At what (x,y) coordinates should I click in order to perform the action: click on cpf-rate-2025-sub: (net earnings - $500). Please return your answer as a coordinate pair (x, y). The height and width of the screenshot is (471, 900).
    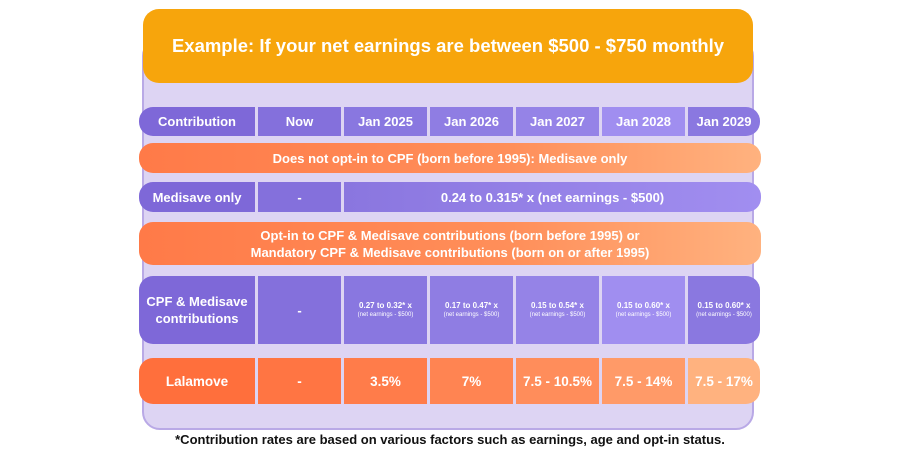
    Looking at the image, I should click on (385, 315).